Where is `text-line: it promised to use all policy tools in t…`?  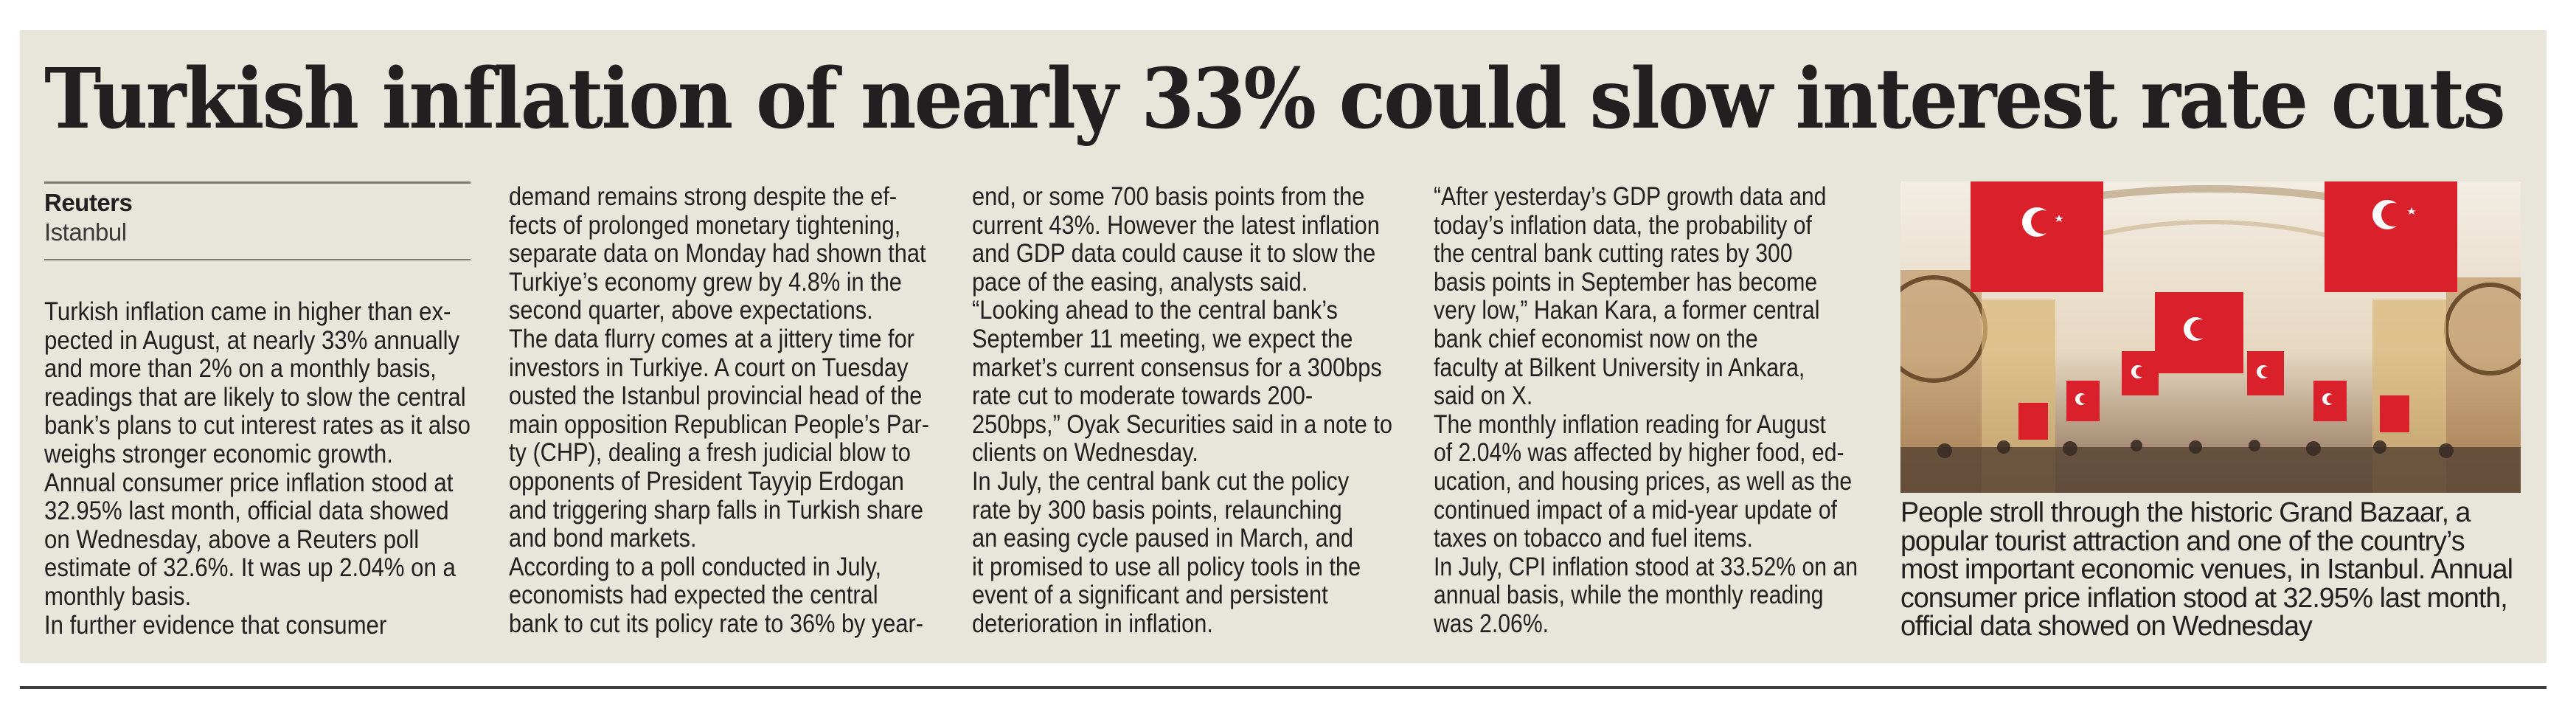
text-line: it promised to use all policy tools in t… is located at coordinates (1166, 566).